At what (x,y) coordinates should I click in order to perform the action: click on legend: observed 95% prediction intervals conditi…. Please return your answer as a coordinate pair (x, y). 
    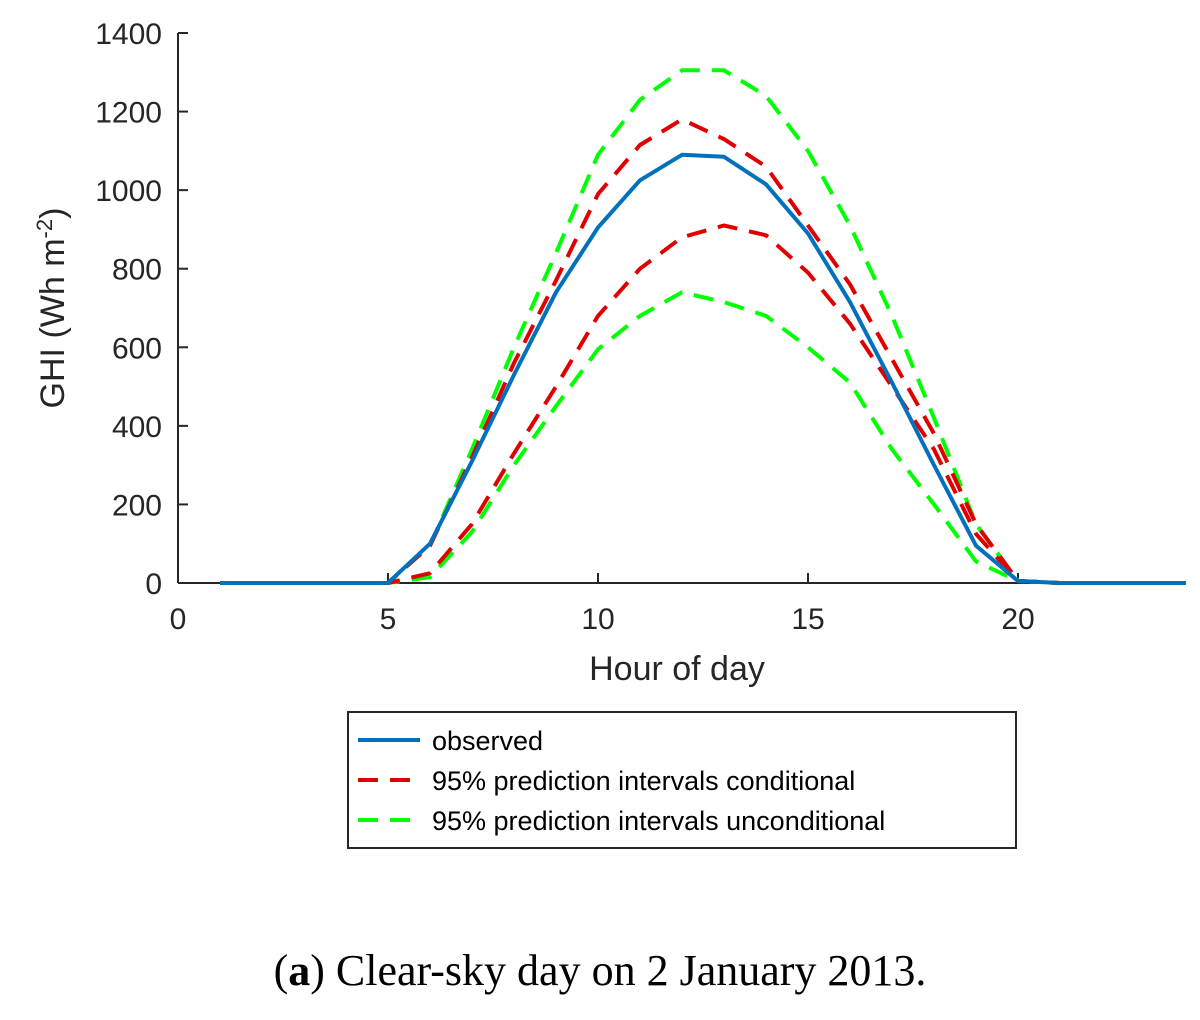
    Looking at the image, I should click on (682, 780).